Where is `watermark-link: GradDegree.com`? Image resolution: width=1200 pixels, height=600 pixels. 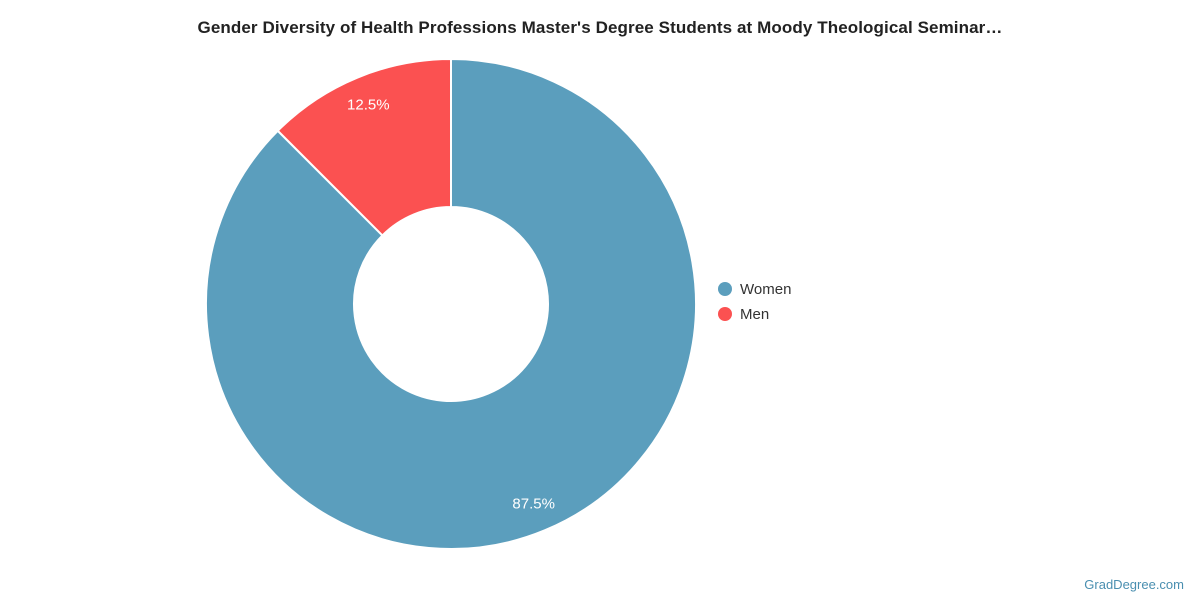
watermark-link: GradDegree.com is located at coordinates (1134, 584).